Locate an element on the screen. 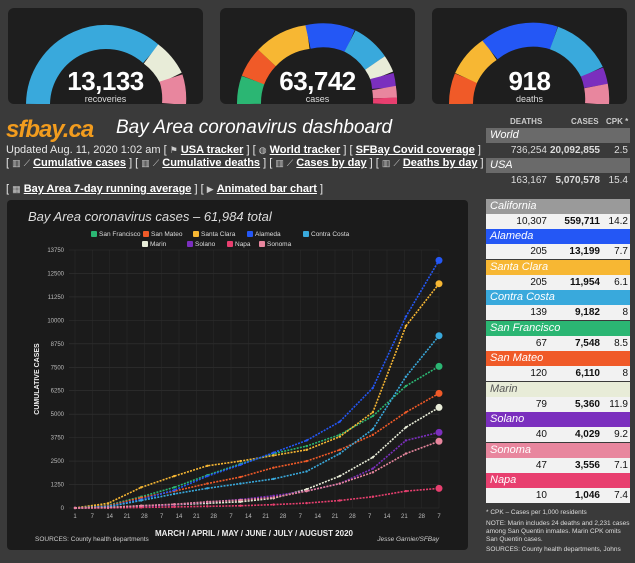  recoveries-label: recoveries is located at coordinates (105, 99).